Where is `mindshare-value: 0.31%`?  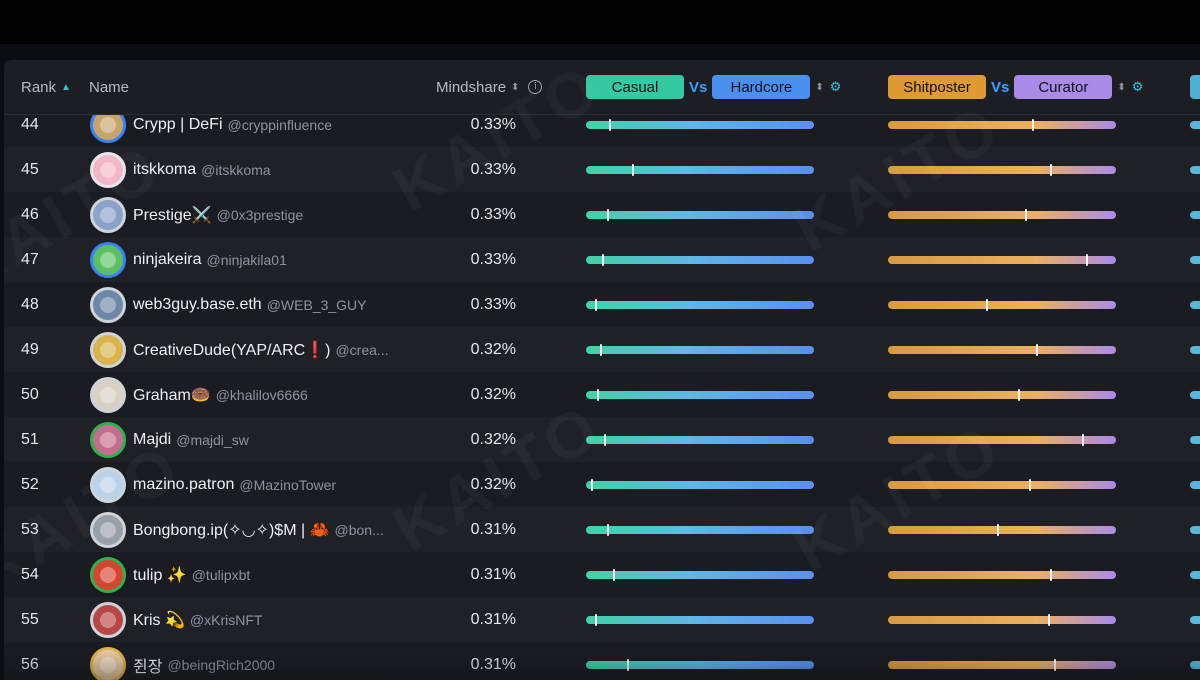
mindshare-value: 0.31% is located at coordinates (466, 619).